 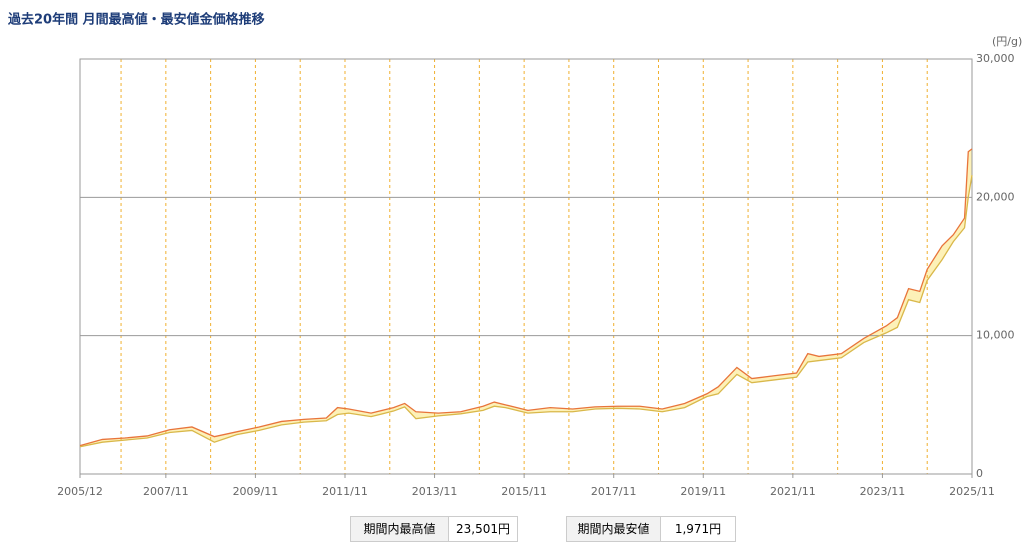 What do you see at coordinates (793, 491) in the screenshot?
I see `x-tick-label: 2021/11` at bounding box center [793, 491].